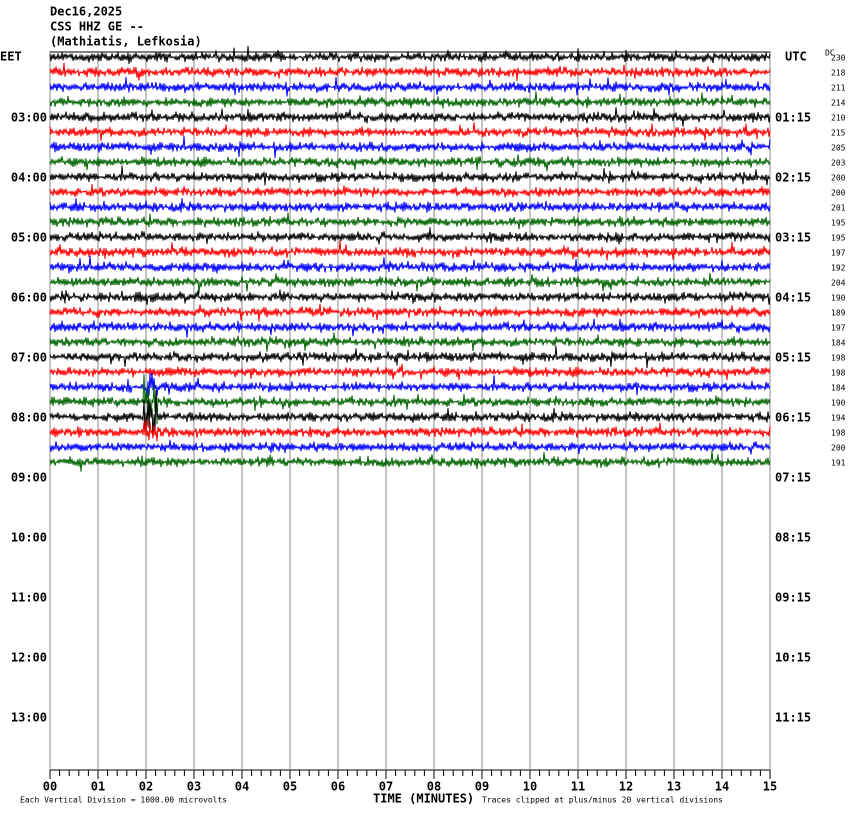 The width and height of the screenshot is (850, 814). What do you see at coordinates (838, 208) in the screenshot?
I see `dc-value: 201` at bounding box center [838, 208].